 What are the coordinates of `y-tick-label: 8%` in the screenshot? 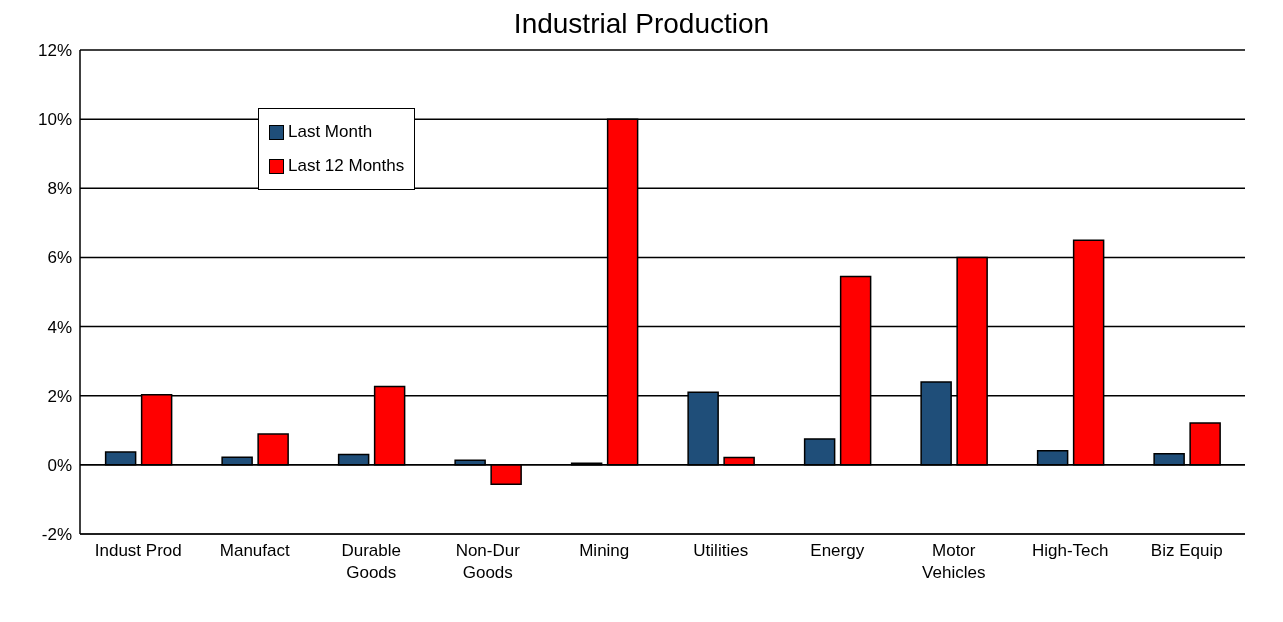 It's located at (59, 189).